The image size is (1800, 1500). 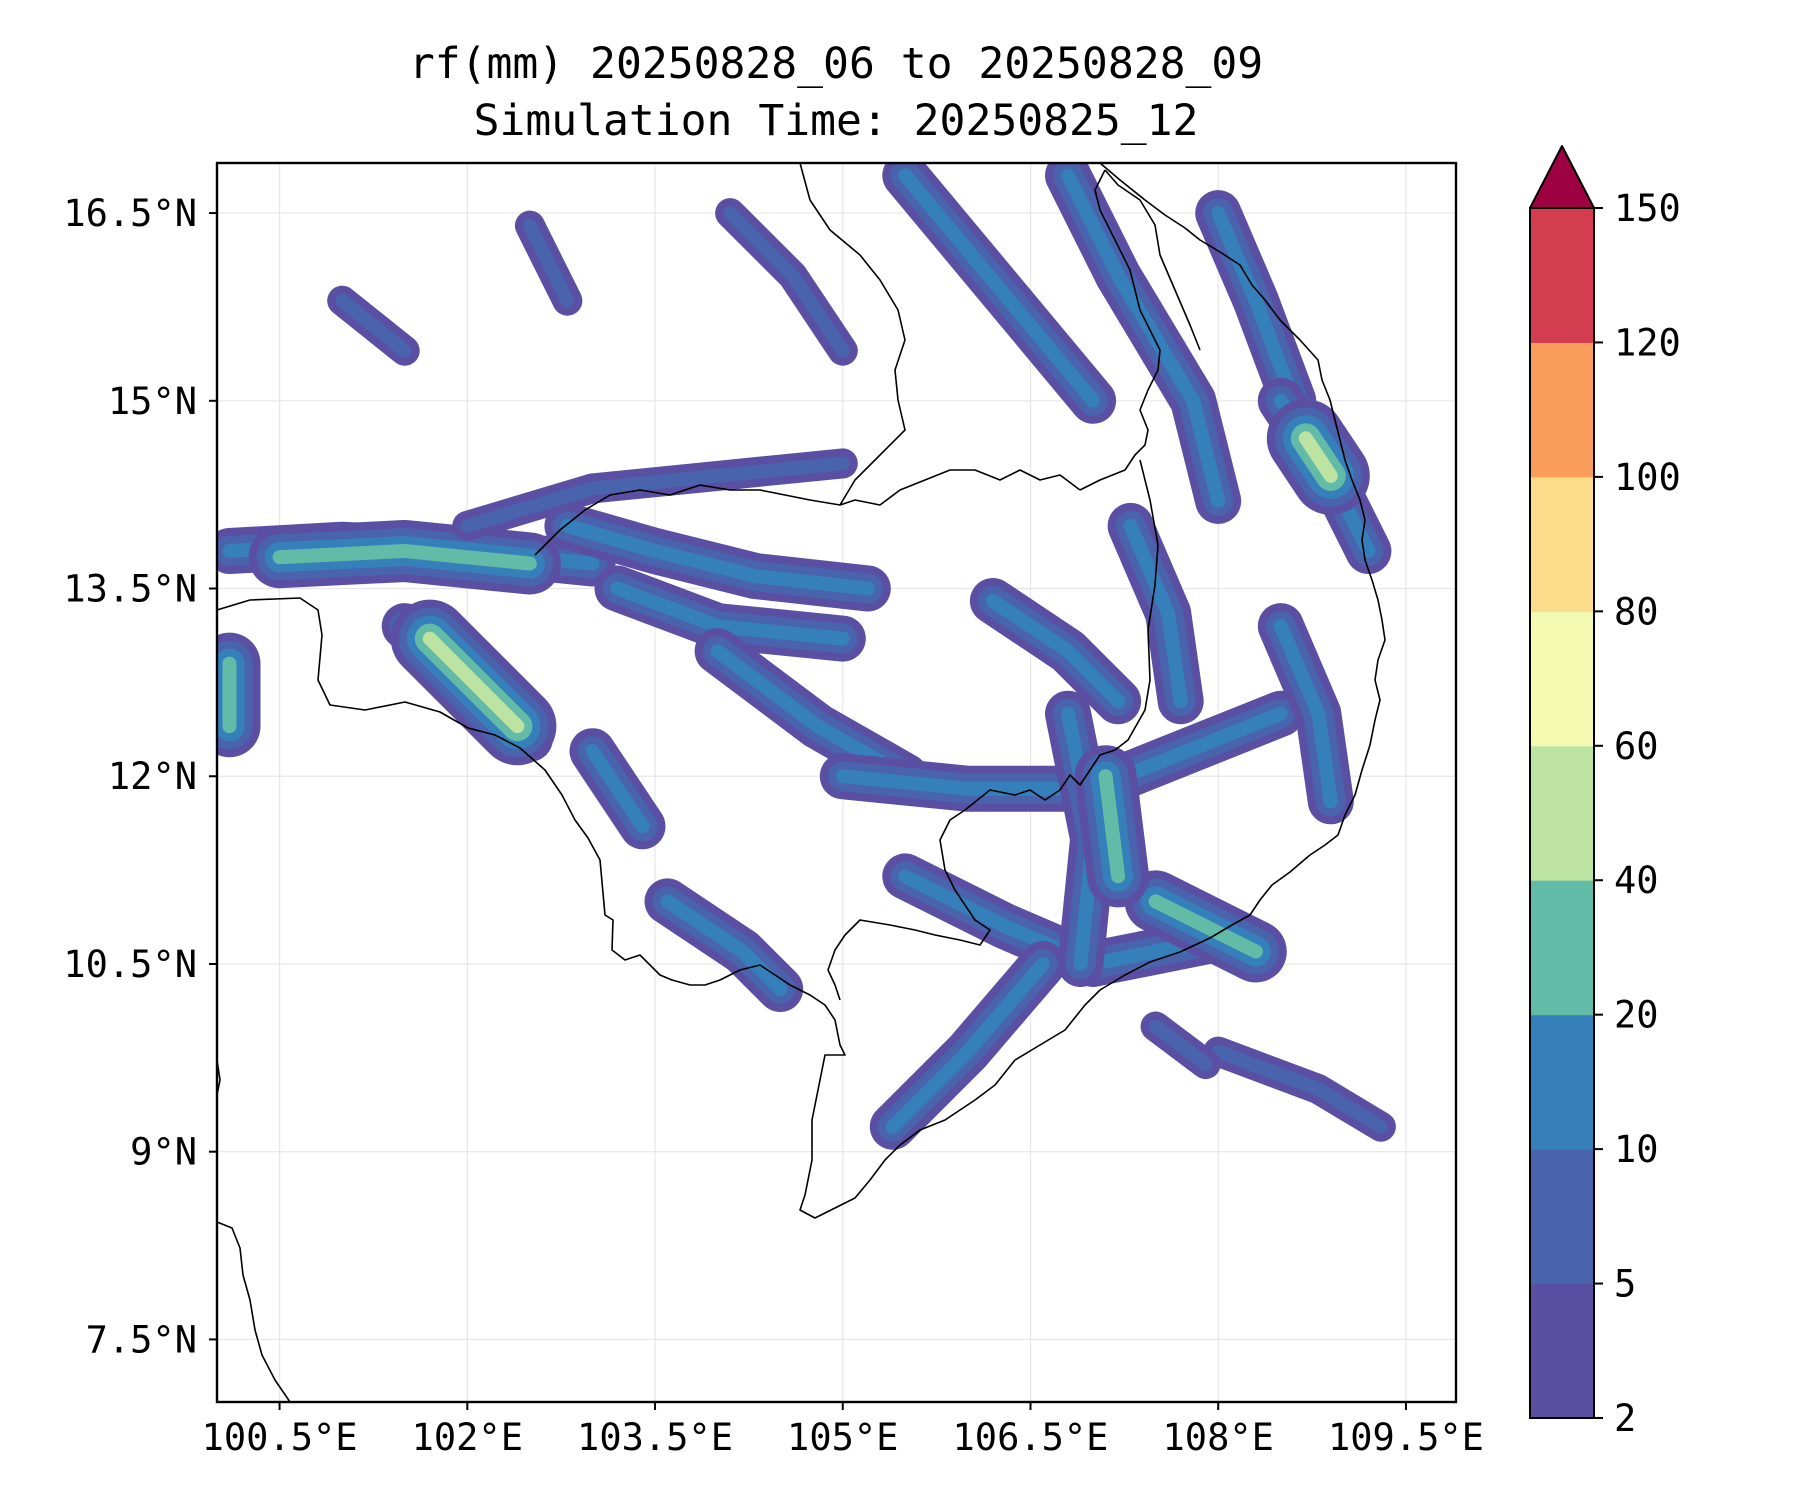 I want to click on border-cambodia-vietnam, so click(x=994, y=585).